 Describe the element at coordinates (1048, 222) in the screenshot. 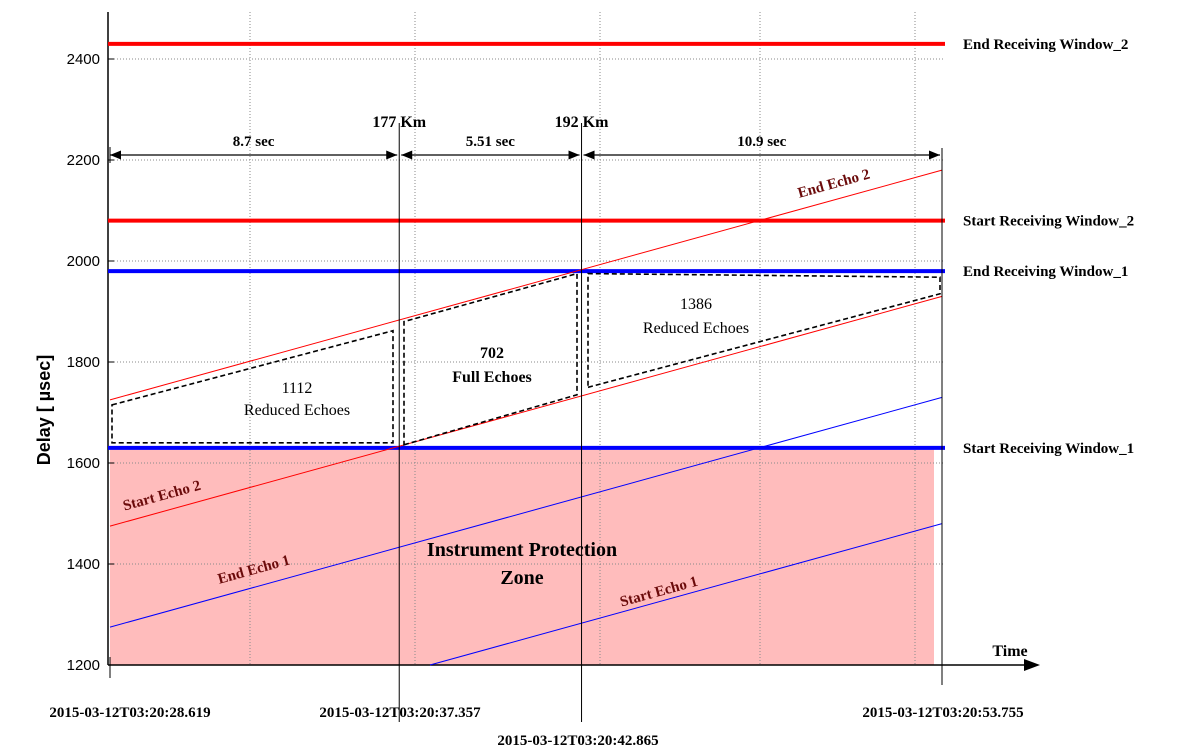

I see `window-label-1: Start Receiving Window_2` at that location.